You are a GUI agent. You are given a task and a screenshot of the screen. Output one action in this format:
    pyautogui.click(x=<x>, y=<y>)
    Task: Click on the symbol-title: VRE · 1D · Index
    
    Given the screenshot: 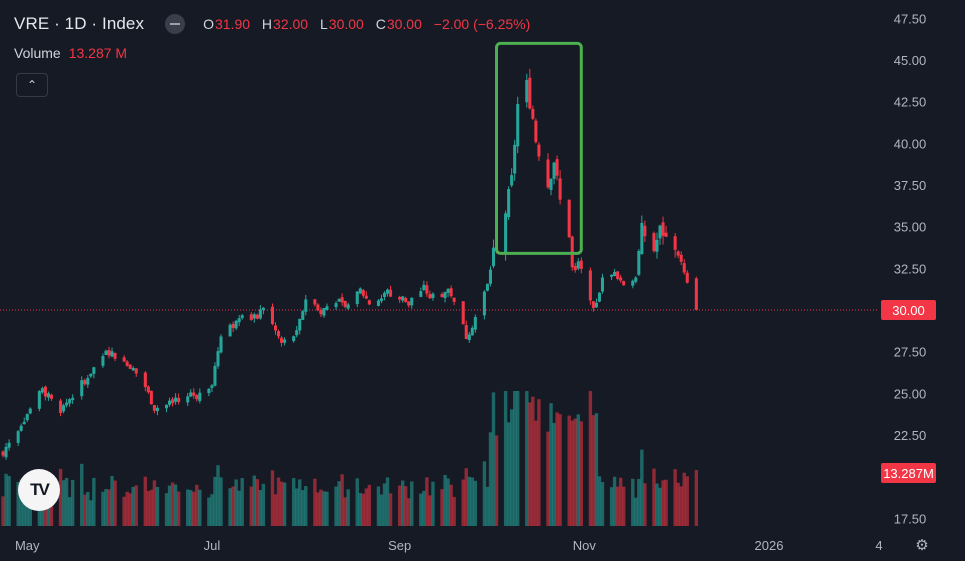 What is the action you would take?
    pyautogui.click(x=79, y=23)
    